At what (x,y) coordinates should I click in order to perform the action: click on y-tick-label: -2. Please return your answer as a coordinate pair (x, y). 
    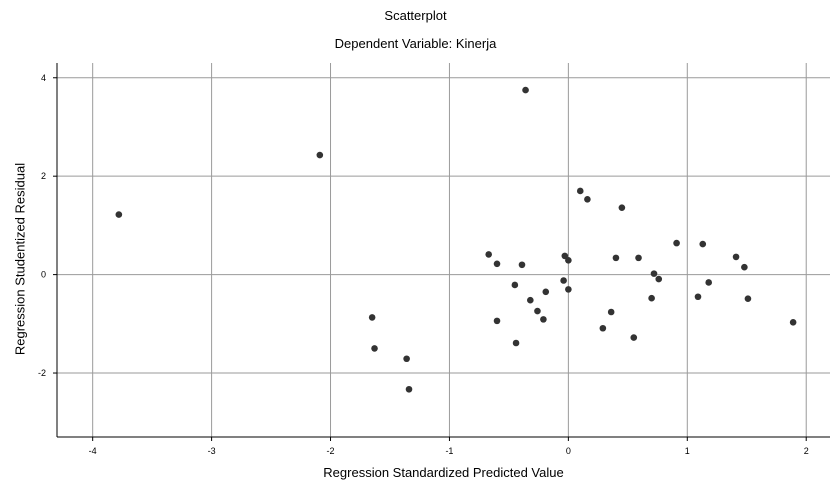
    Looking at the image, I should click on (42, 373).